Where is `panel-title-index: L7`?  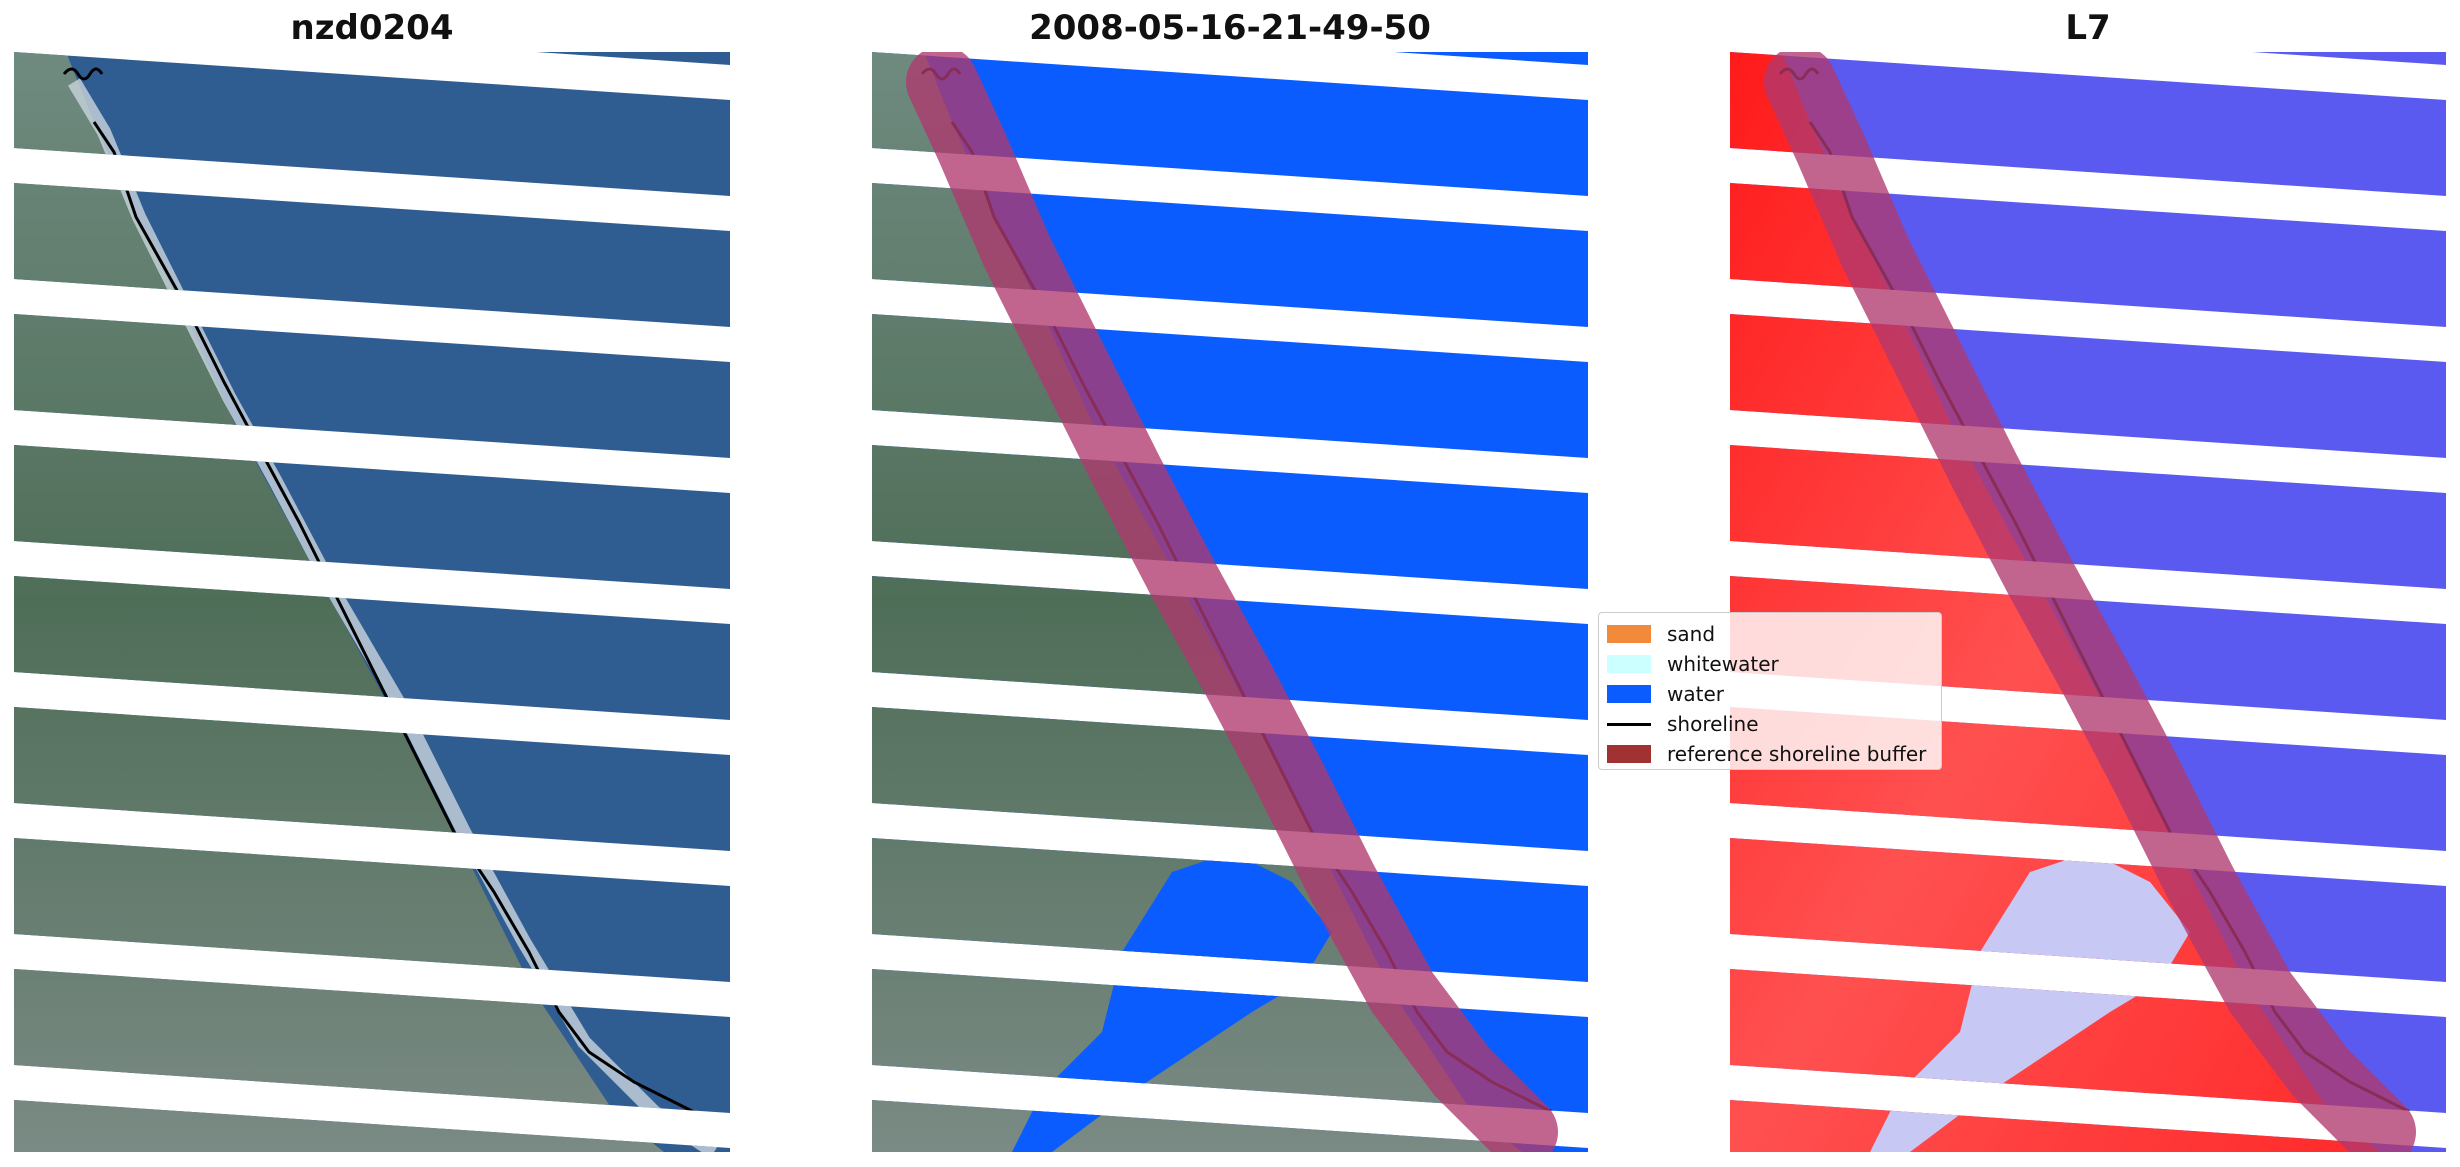 panel-title-index: L7 is located at coordinates (2088, 28).